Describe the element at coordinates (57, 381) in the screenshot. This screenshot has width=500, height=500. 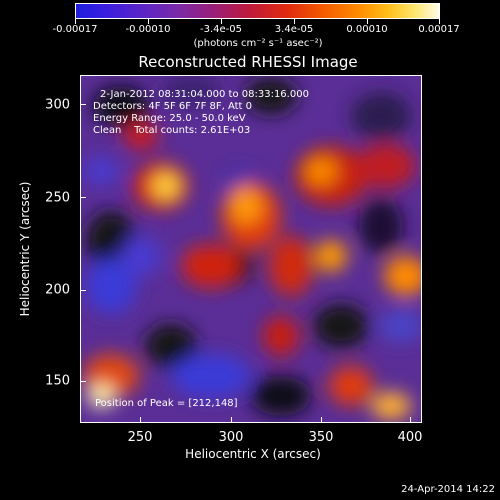
I see `y-tick-label: 150` at that location.